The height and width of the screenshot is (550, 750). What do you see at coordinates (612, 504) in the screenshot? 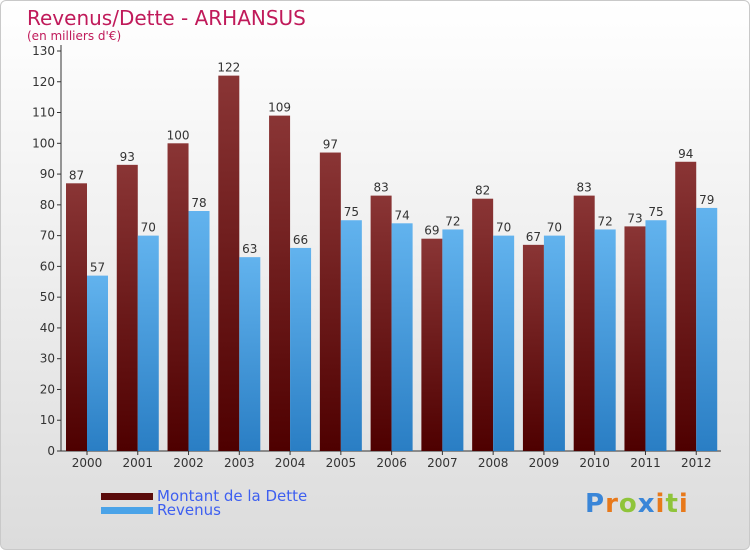
I see `logo-letter: r` at bounding box center [612, 504].